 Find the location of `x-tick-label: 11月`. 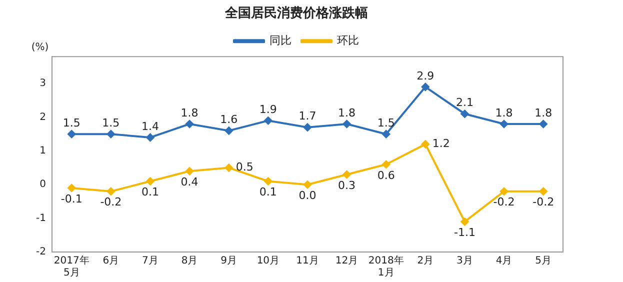

x-tick-label: 11月 is located at coordinates (307, 261).